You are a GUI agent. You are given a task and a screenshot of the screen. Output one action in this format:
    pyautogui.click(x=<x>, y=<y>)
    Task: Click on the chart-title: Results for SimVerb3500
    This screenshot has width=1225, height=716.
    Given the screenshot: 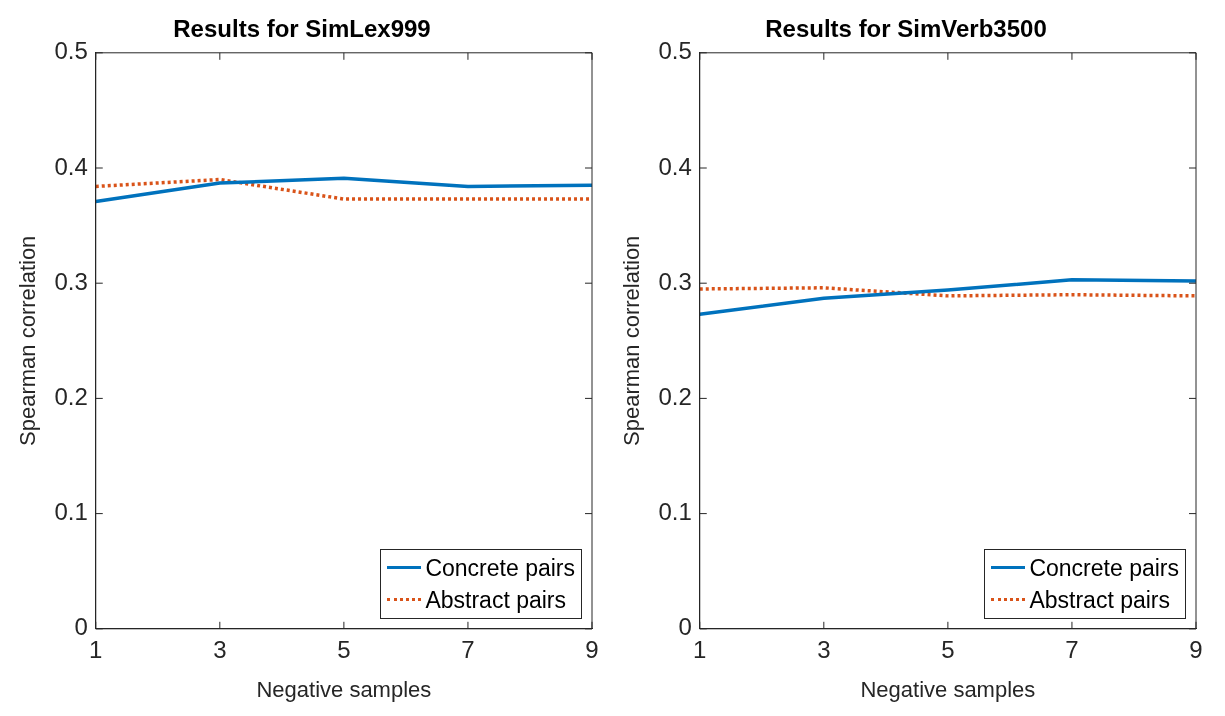 What is the action you would take?
    pyautogui.click(x=906, y=29)
    